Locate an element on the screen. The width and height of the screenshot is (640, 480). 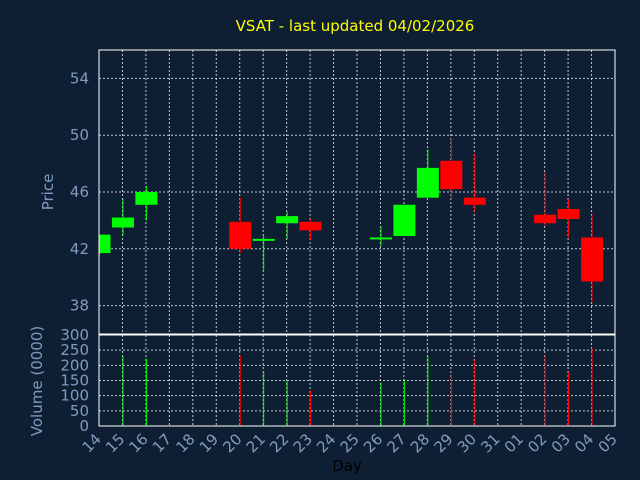
x-tick-label: 17 is located at coordinates (162, 443).